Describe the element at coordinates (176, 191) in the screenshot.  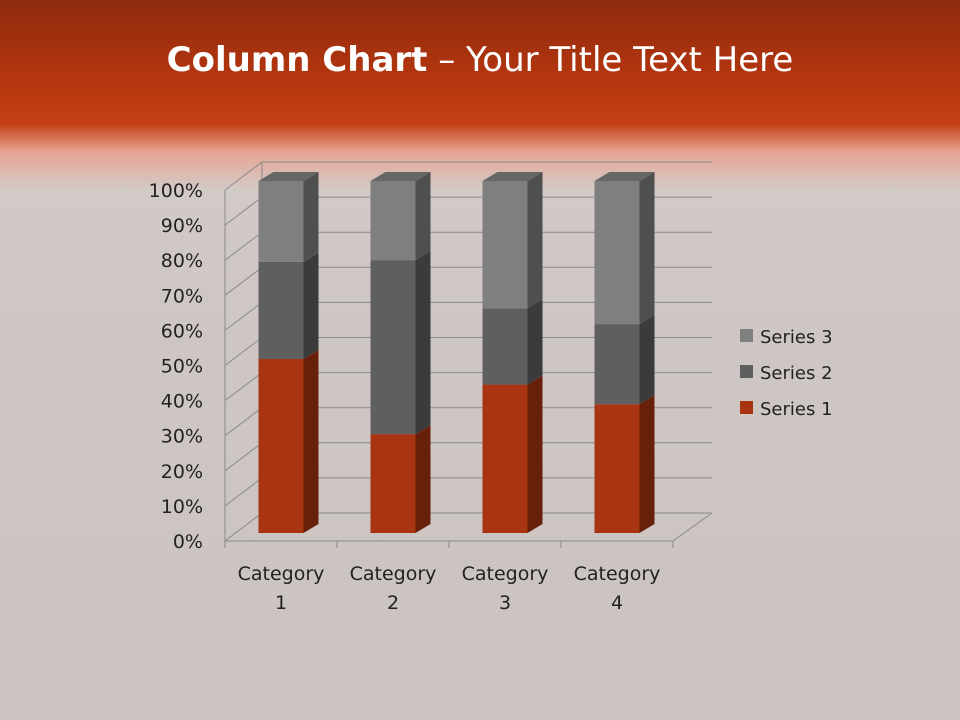
I see `y-tick-label: 100%` at that location.